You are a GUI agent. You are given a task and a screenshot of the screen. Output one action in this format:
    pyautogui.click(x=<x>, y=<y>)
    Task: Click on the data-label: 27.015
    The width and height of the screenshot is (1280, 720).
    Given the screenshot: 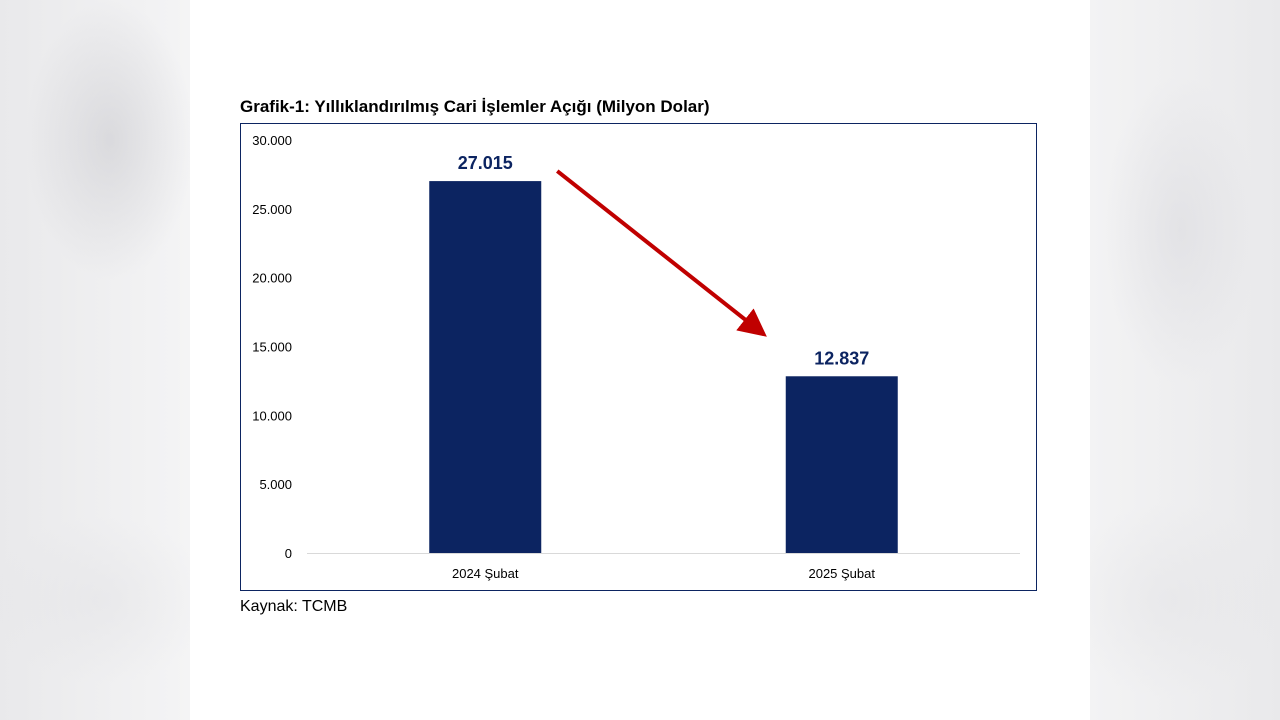 What is the action you would take?
    pyautogui.click(x=485, y=163)
    